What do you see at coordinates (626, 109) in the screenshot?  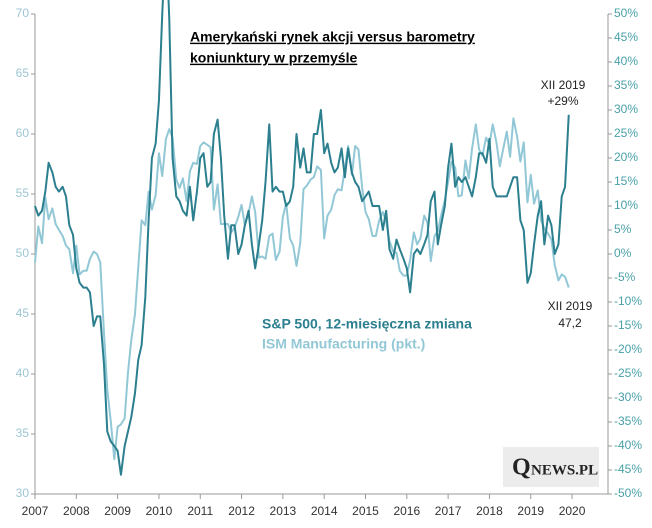 I see `y2-tick-label: 30%` at bounding box center [626, 109].